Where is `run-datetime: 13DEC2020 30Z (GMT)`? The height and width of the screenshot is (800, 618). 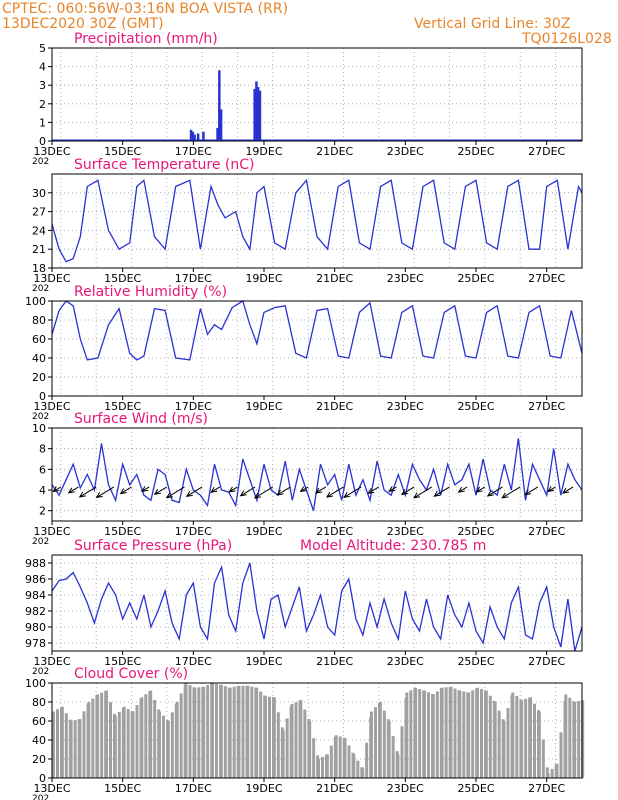 run-datetime: 13DEC2020 30Z (GMT) is located at coordinates (83, 24).